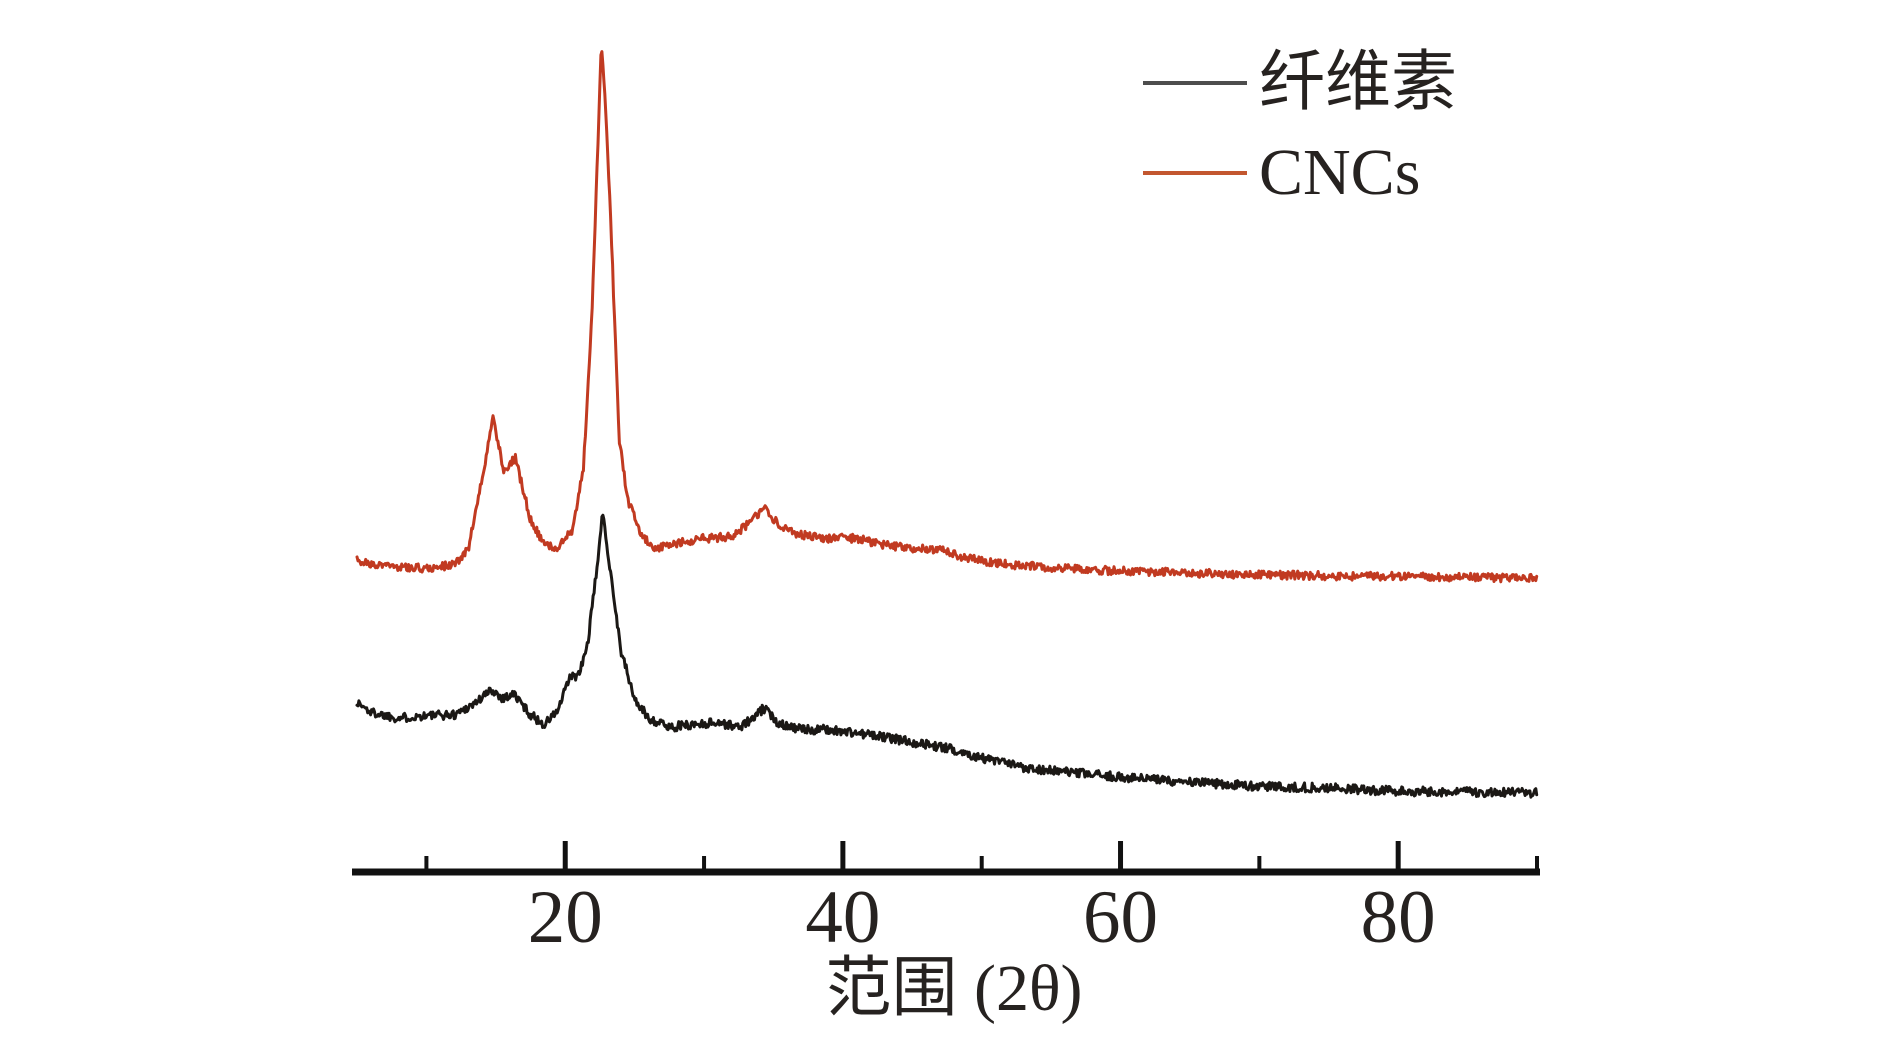  Describe the element at coordinates (1358, 82) in the screenshot. I see `legend-label-cellulose: 纤维素` at that location.